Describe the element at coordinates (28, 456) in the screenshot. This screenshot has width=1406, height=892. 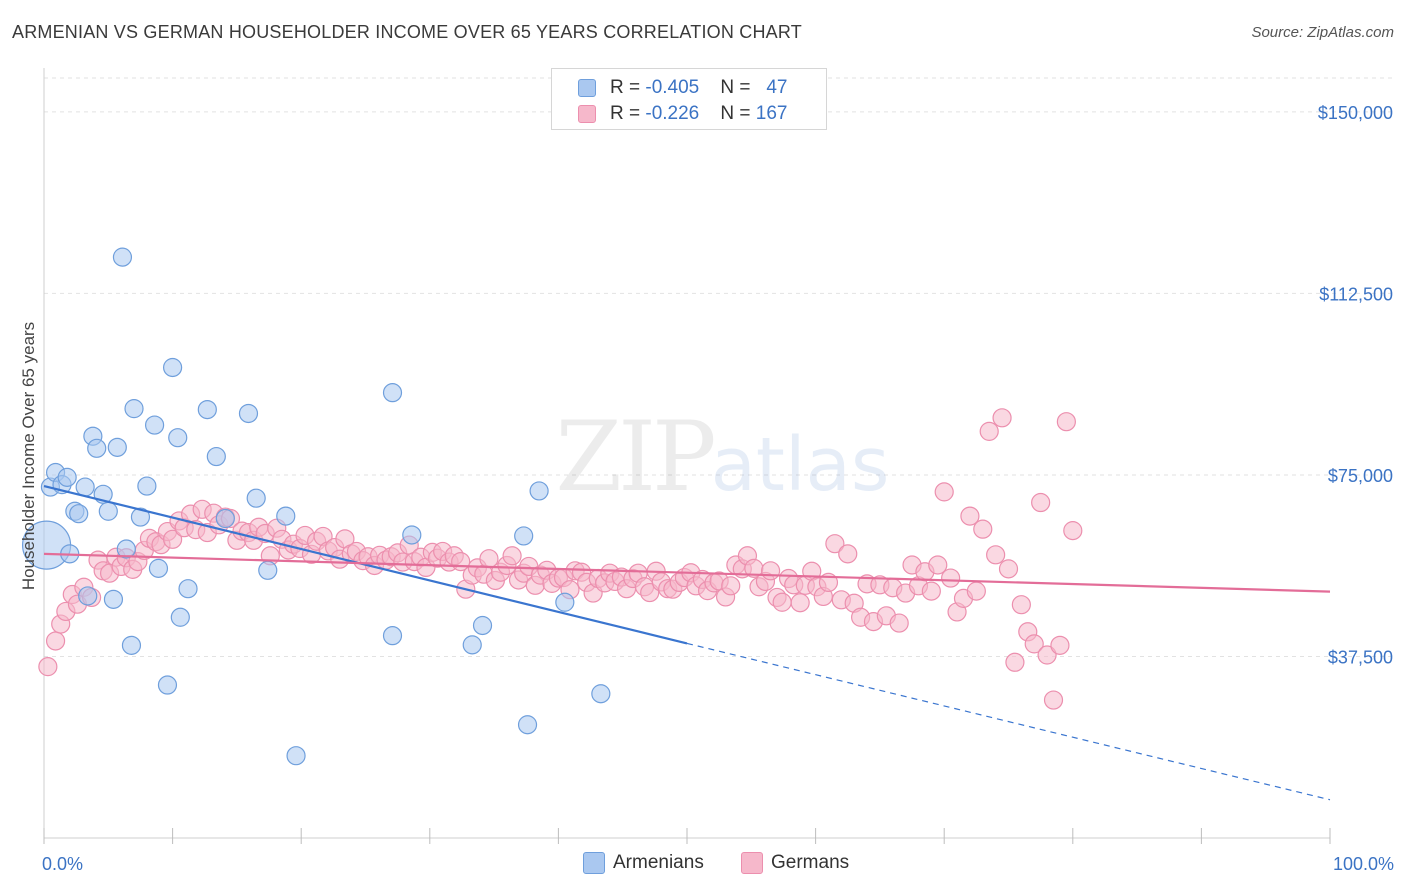
I see `y-axis-title: Householder Income Over 65 years` at that location.